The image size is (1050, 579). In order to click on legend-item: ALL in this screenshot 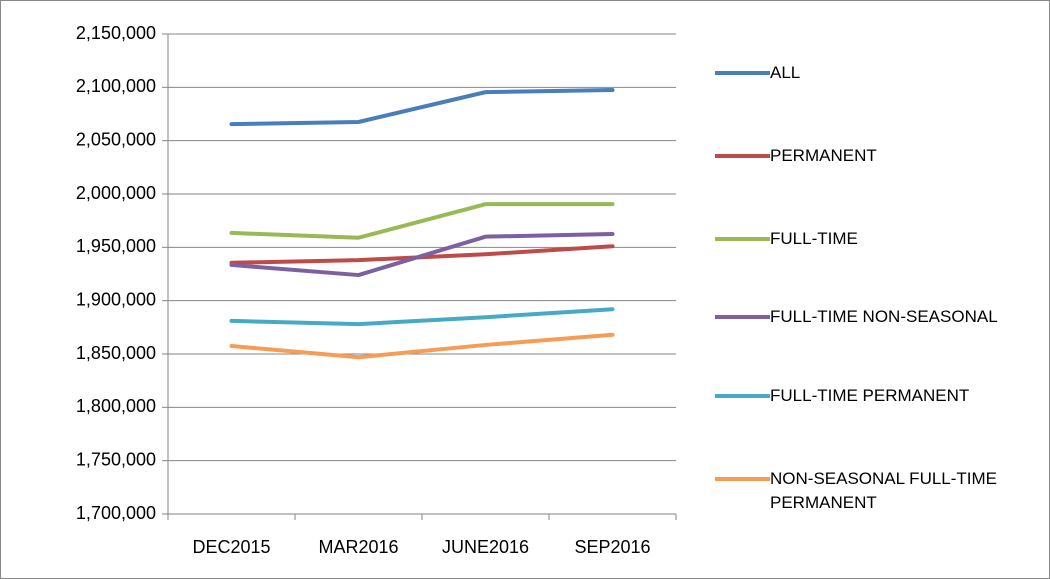, I will do `click(873, 73)`.